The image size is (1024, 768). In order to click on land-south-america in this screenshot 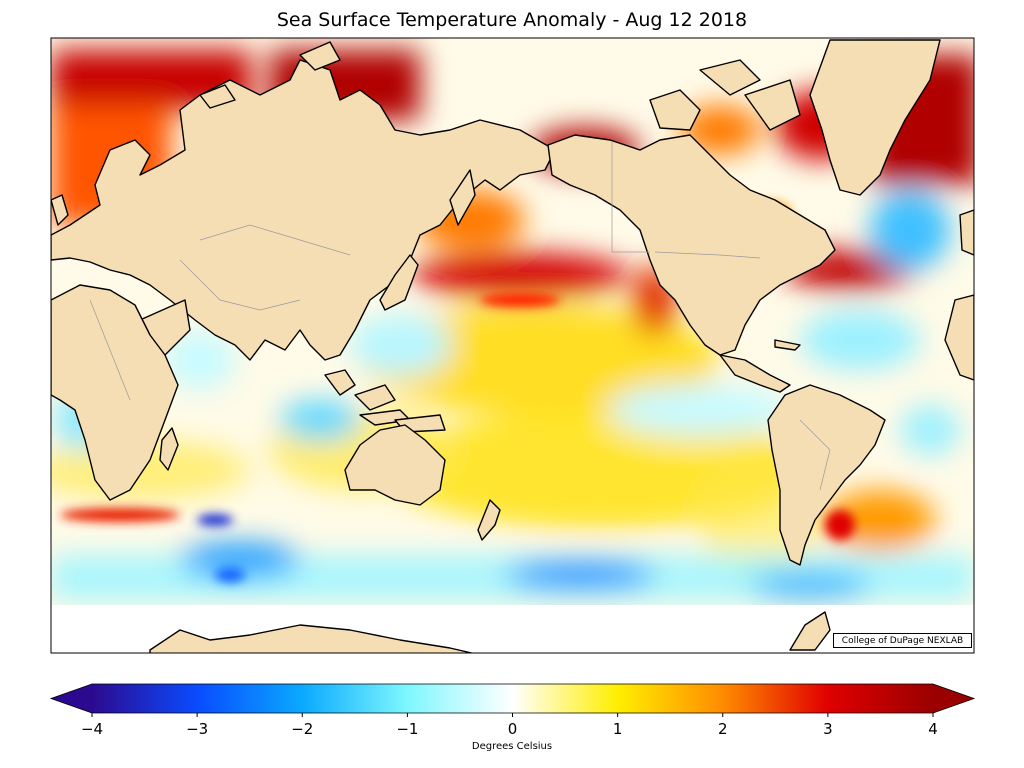, I will do `click(826, 475)`.